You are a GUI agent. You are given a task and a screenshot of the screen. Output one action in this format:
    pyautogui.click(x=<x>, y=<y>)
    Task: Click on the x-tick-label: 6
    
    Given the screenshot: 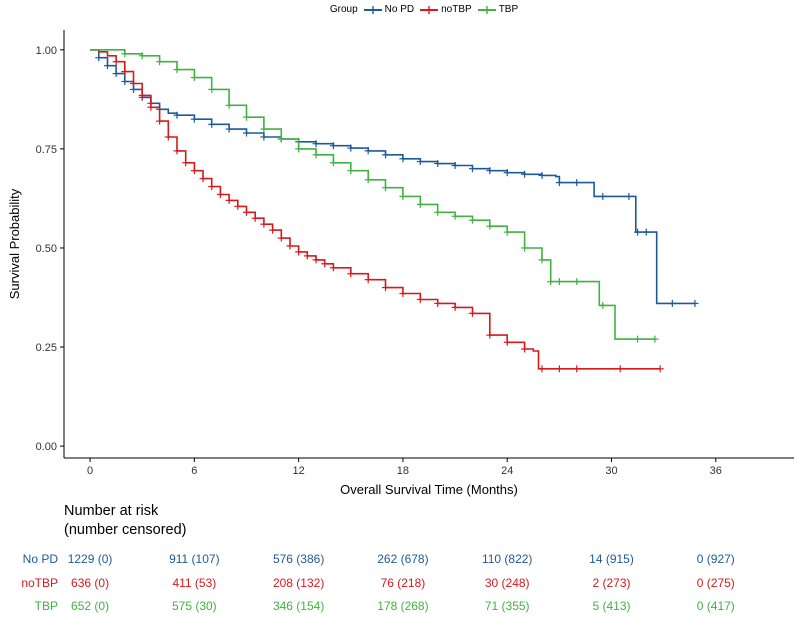 What is the action you would take?
    pyautogui.click(x=194, y=471)
    